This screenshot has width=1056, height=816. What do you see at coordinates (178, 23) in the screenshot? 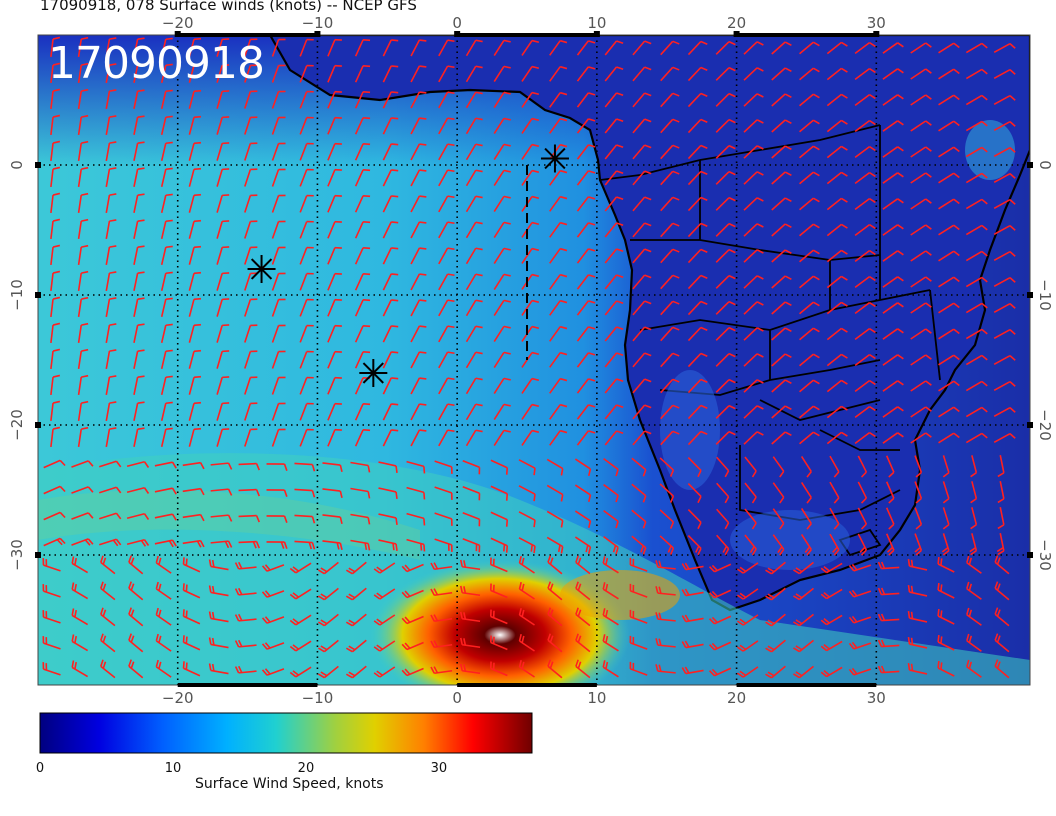
I see `lon-tick-label-top: −20` at bounding box center [178, 23].